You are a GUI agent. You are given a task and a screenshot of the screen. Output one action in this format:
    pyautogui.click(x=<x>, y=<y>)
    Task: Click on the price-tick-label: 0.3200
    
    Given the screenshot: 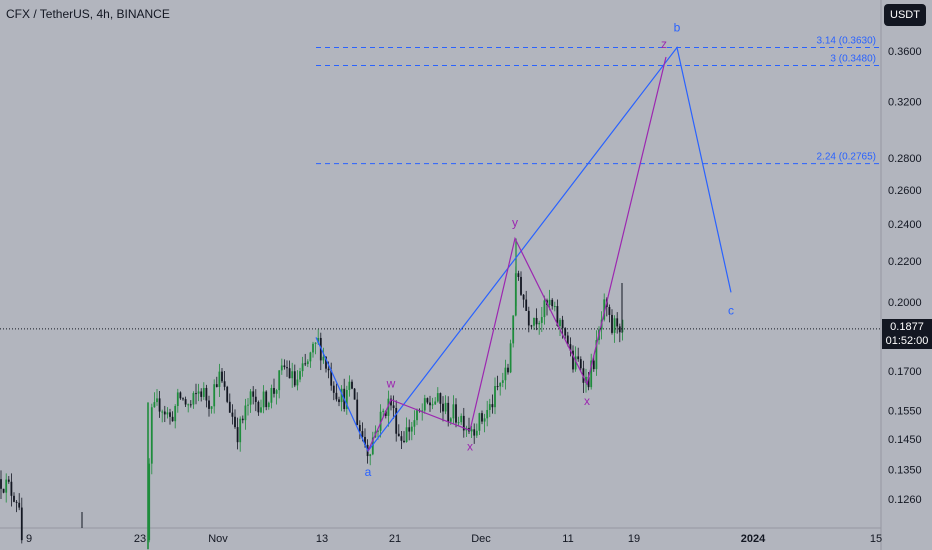 What is the action you would take?
    pyautogui.click(x=905, y=102)
    